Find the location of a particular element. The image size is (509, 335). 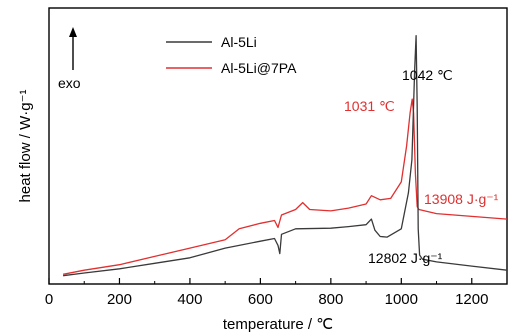

exo-arrow-head is located at coordinates (73, 32).